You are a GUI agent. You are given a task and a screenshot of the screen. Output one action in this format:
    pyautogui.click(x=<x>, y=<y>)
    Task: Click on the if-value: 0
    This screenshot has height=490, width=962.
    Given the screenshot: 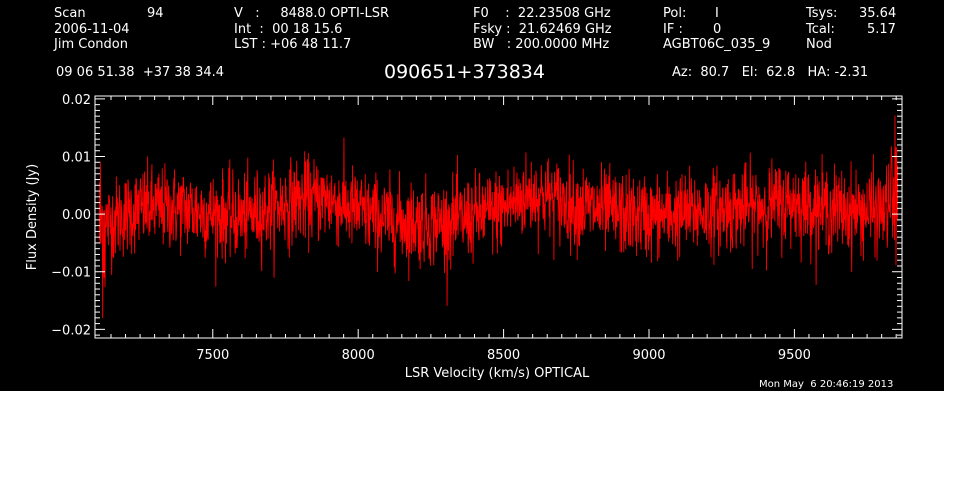 What is the action you would take?
    pyautogui.click(x=717, y=29)
    